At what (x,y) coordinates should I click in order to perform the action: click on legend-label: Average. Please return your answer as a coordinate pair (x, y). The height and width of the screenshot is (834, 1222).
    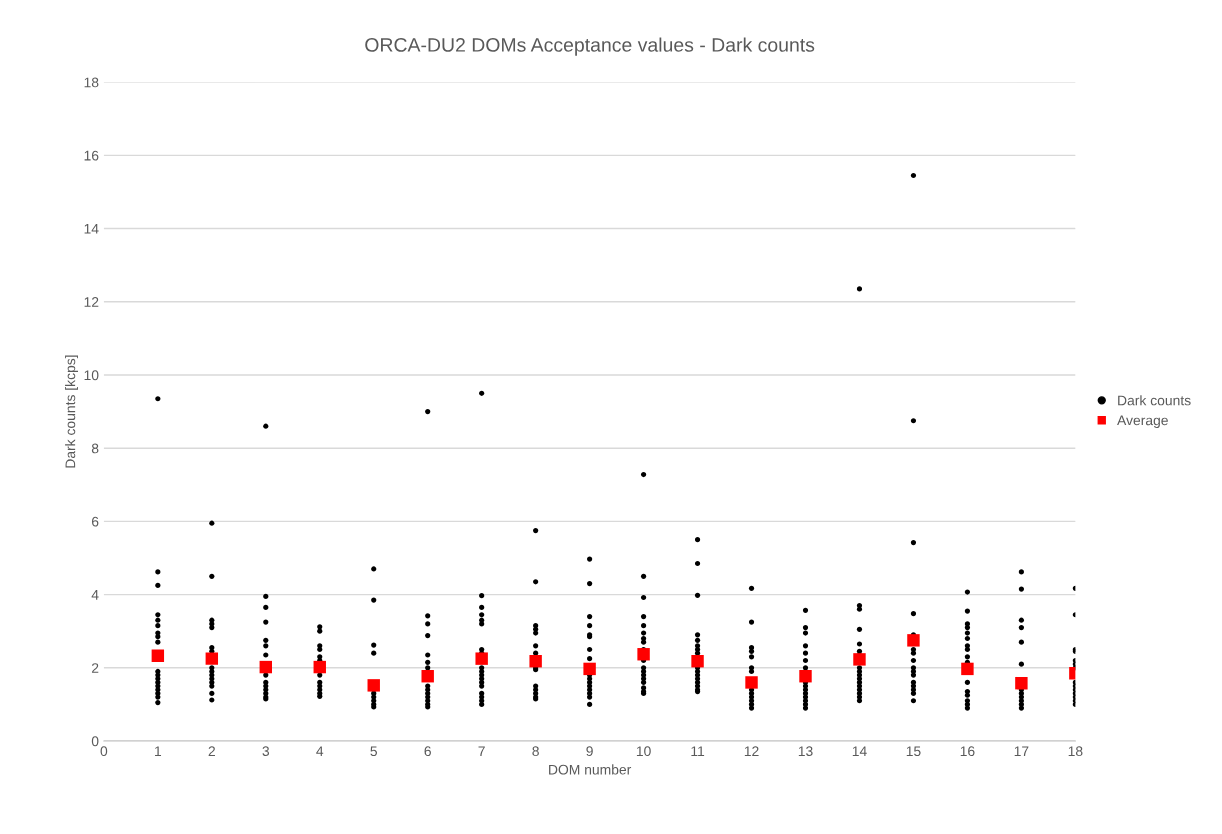
    Looking at the image, I should click on (1142, 421).